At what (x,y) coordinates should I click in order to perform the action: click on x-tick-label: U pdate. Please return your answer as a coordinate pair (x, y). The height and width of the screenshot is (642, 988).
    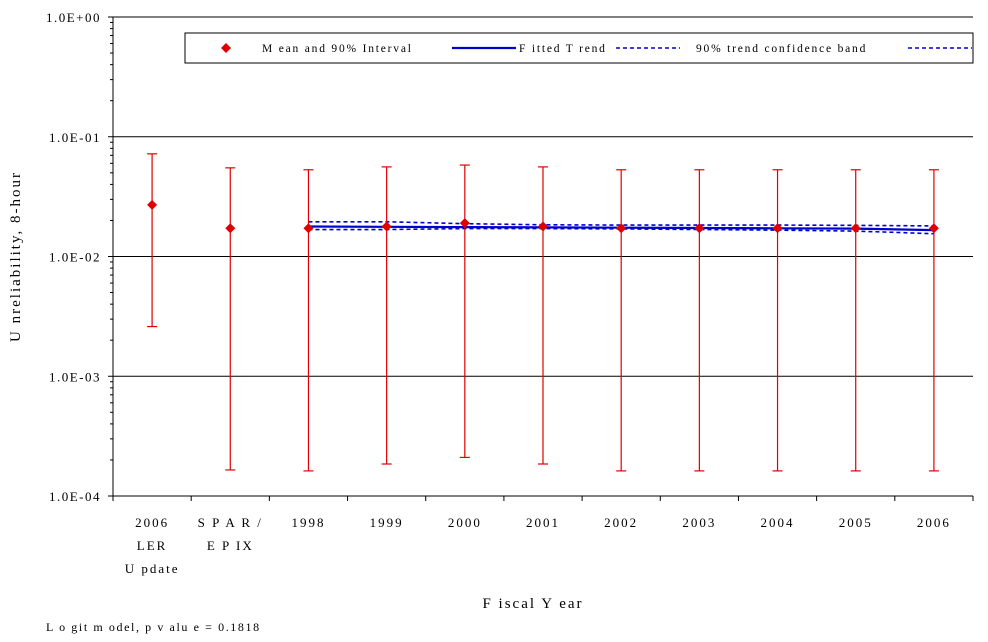
    Looking at the image, I should click on (152, 568).